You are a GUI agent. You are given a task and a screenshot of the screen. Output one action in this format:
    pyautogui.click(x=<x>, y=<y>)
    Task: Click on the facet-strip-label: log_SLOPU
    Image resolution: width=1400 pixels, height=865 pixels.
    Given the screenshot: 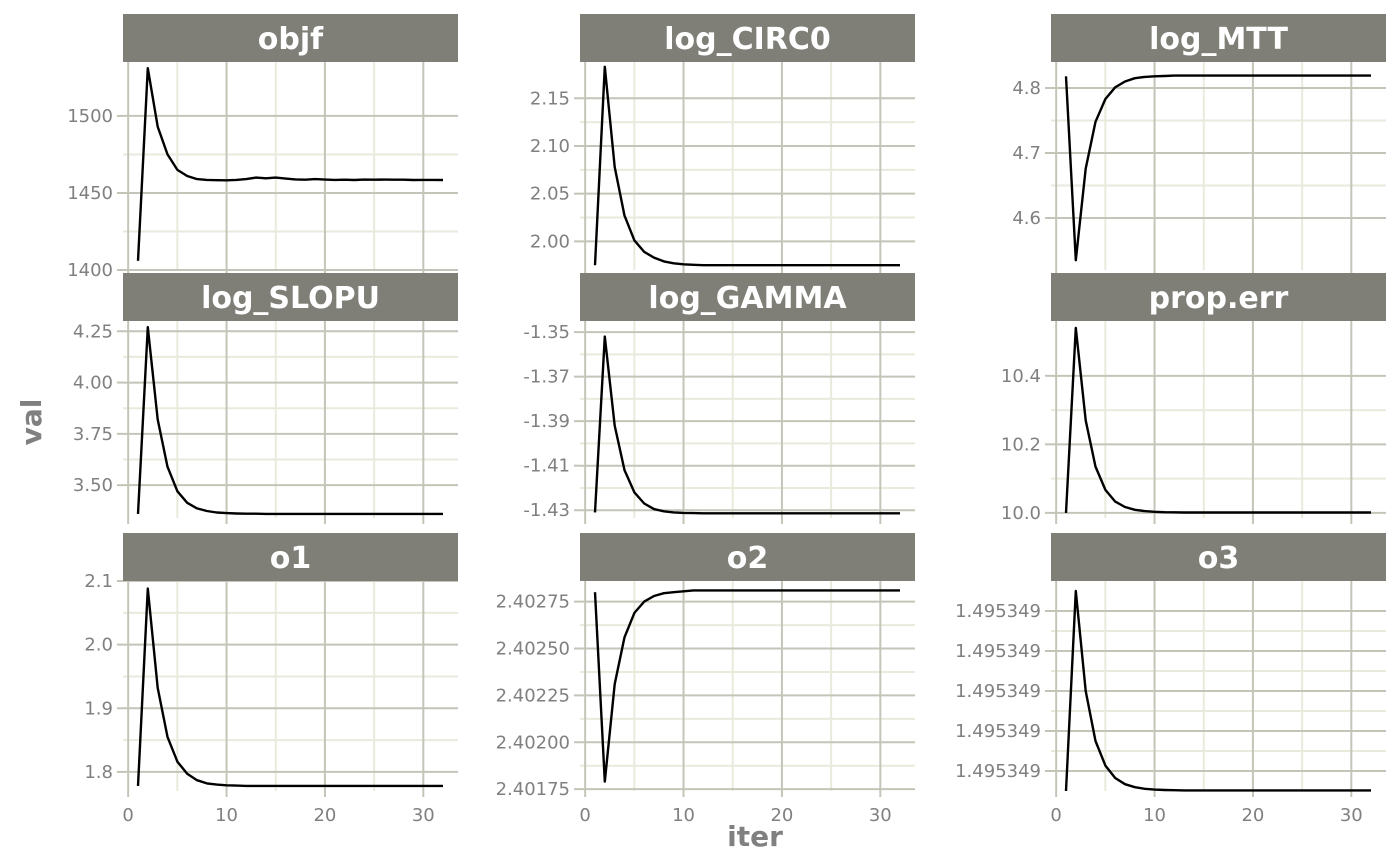 What is the action you would take?
    pyautogui.click(x=290, y=298)
    